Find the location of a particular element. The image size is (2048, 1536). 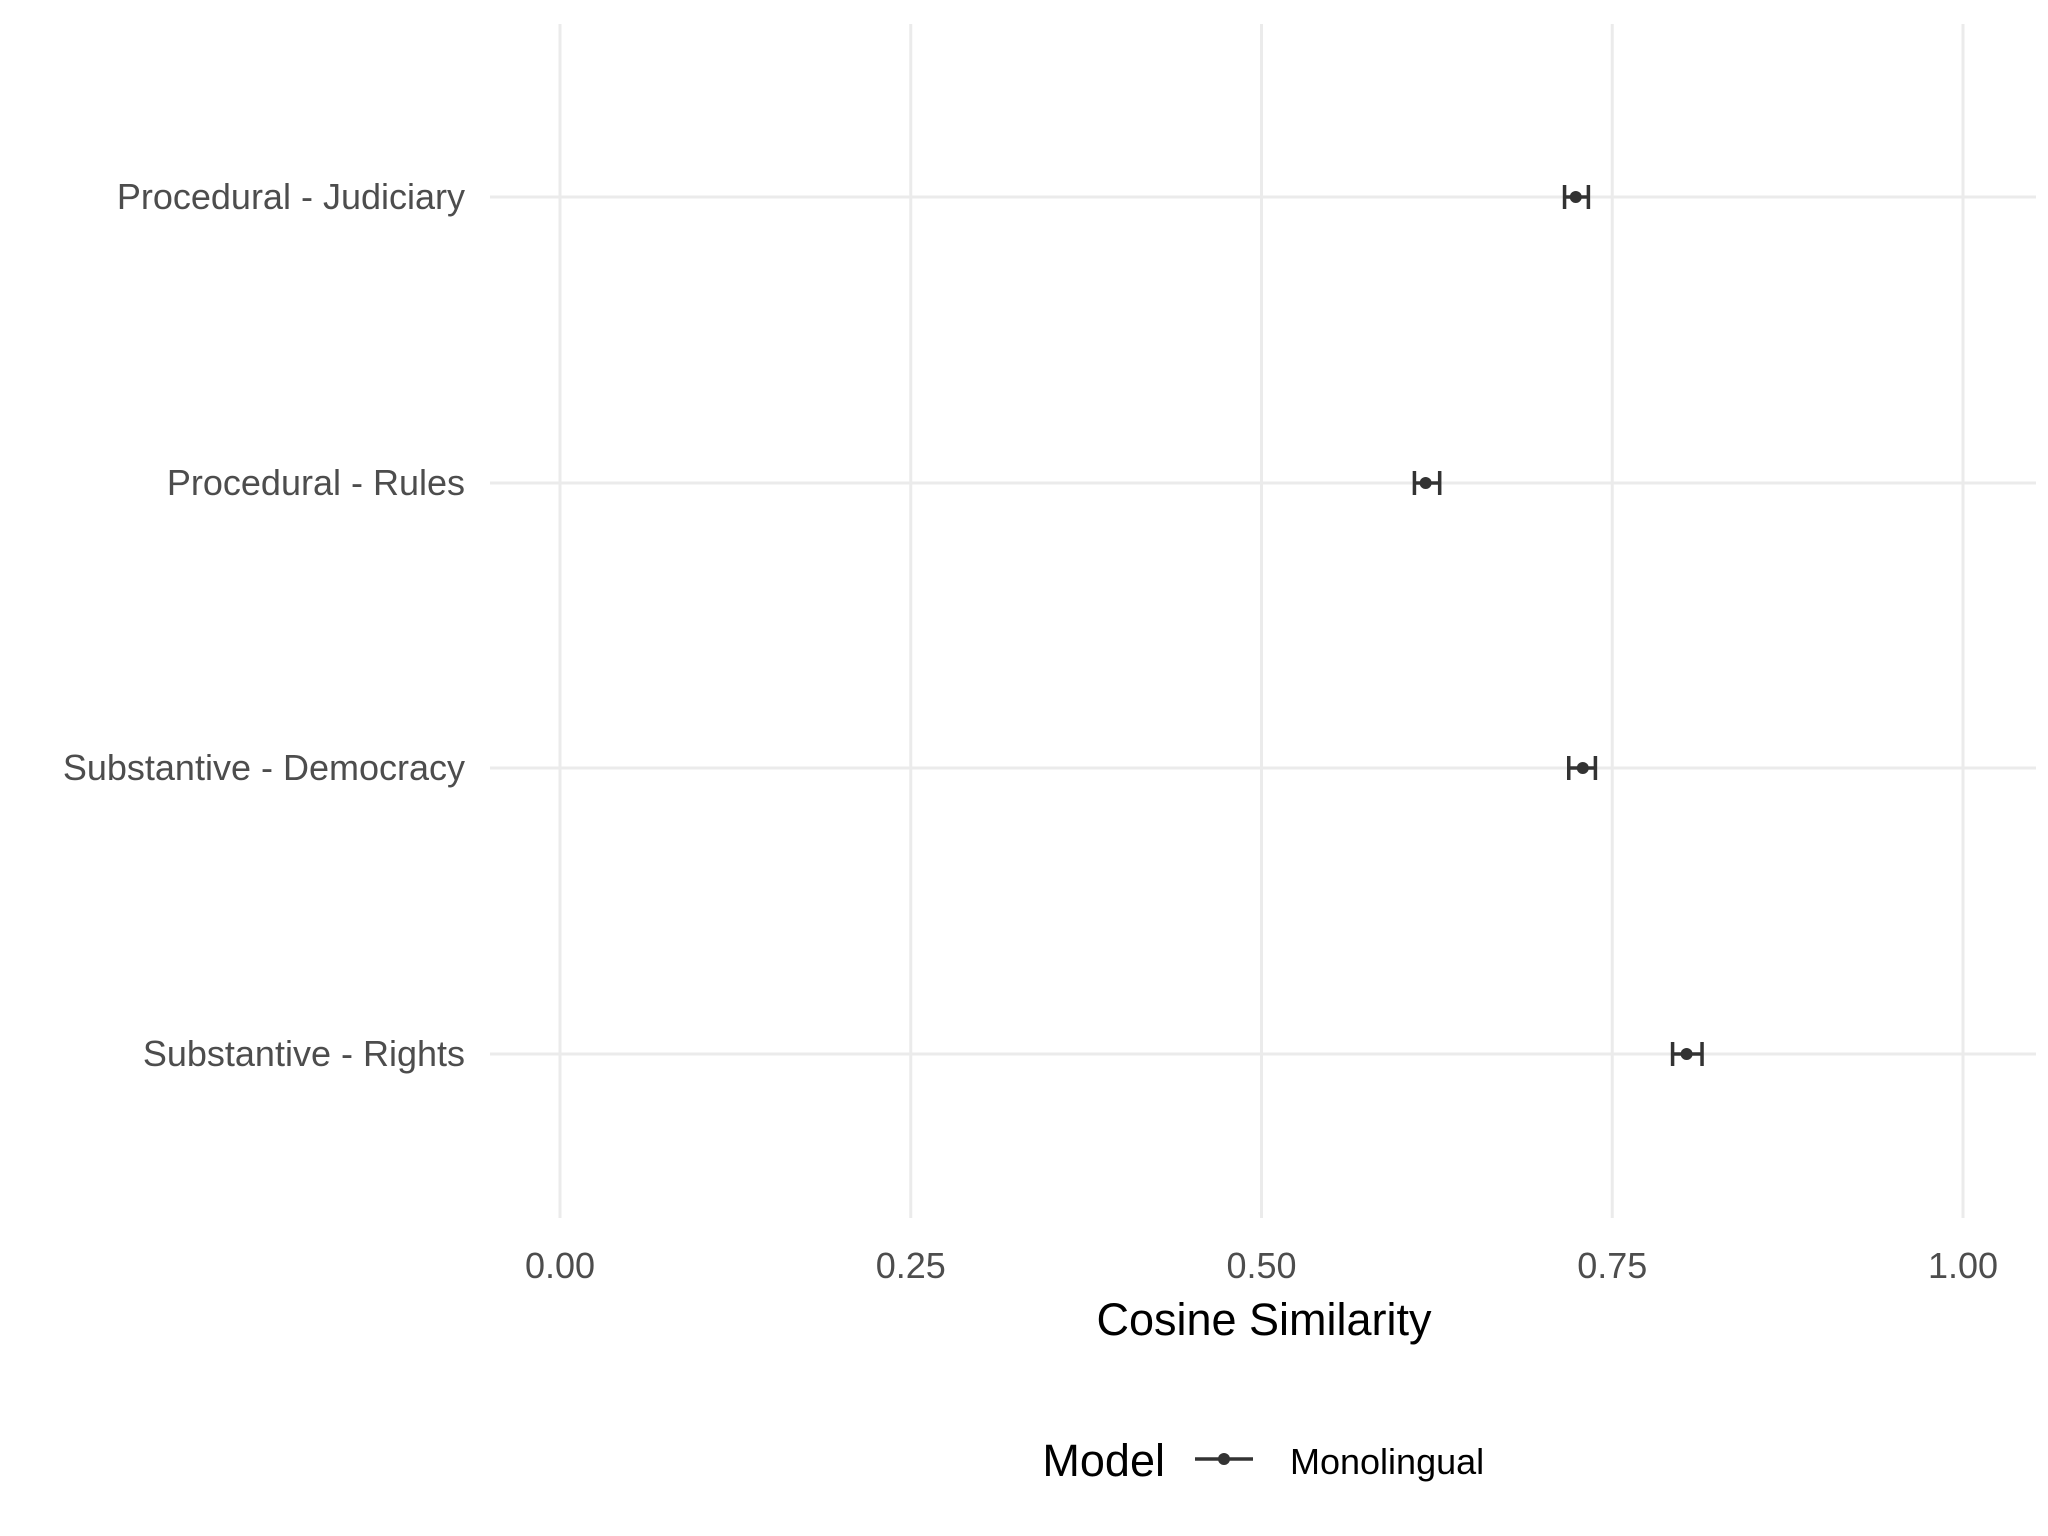

x-tick-label: 0.75 is located at coordinates (1612, 1265).